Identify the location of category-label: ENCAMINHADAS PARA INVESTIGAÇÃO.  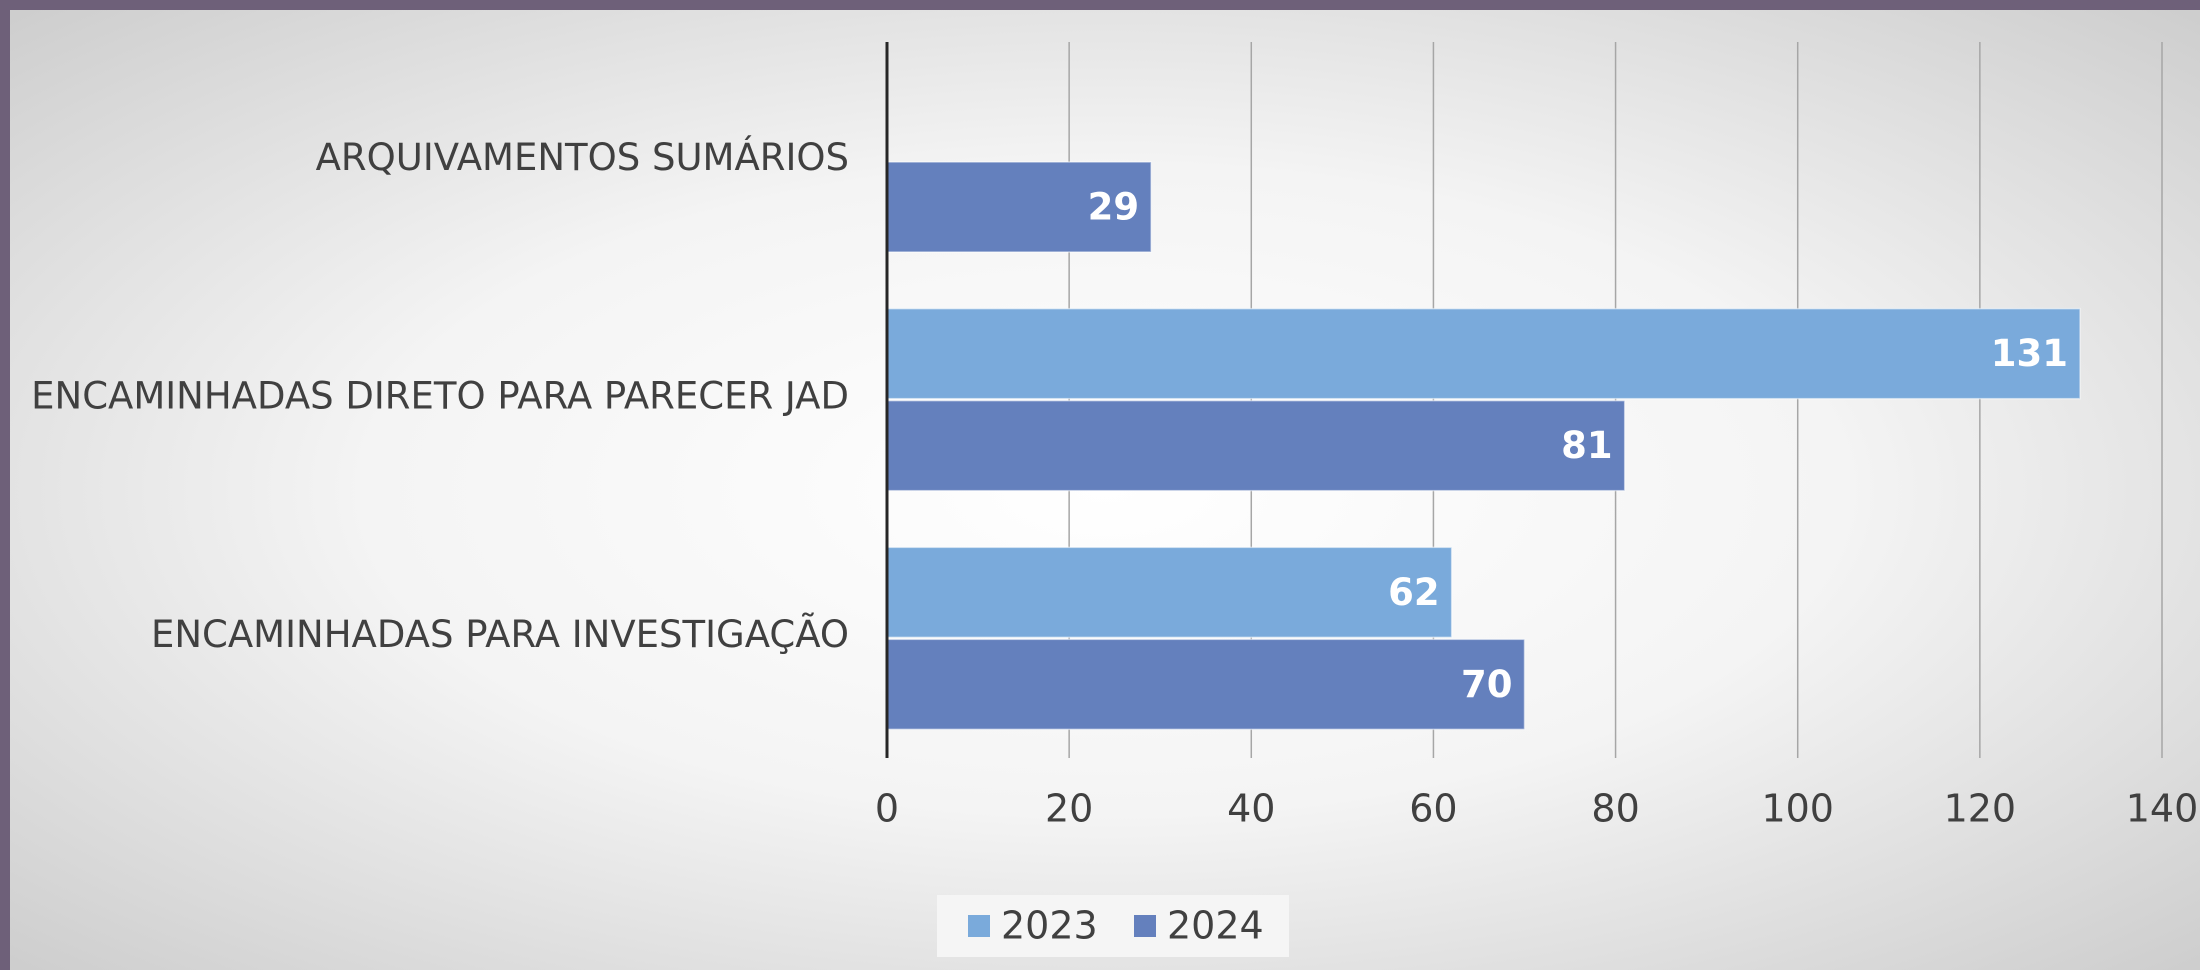
(500, 634).